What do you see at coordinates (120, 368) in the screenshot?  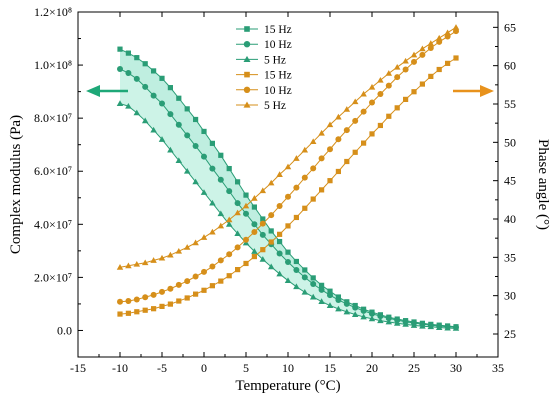 I see `x-tick-label: -10` at bounding box center [120, 368].